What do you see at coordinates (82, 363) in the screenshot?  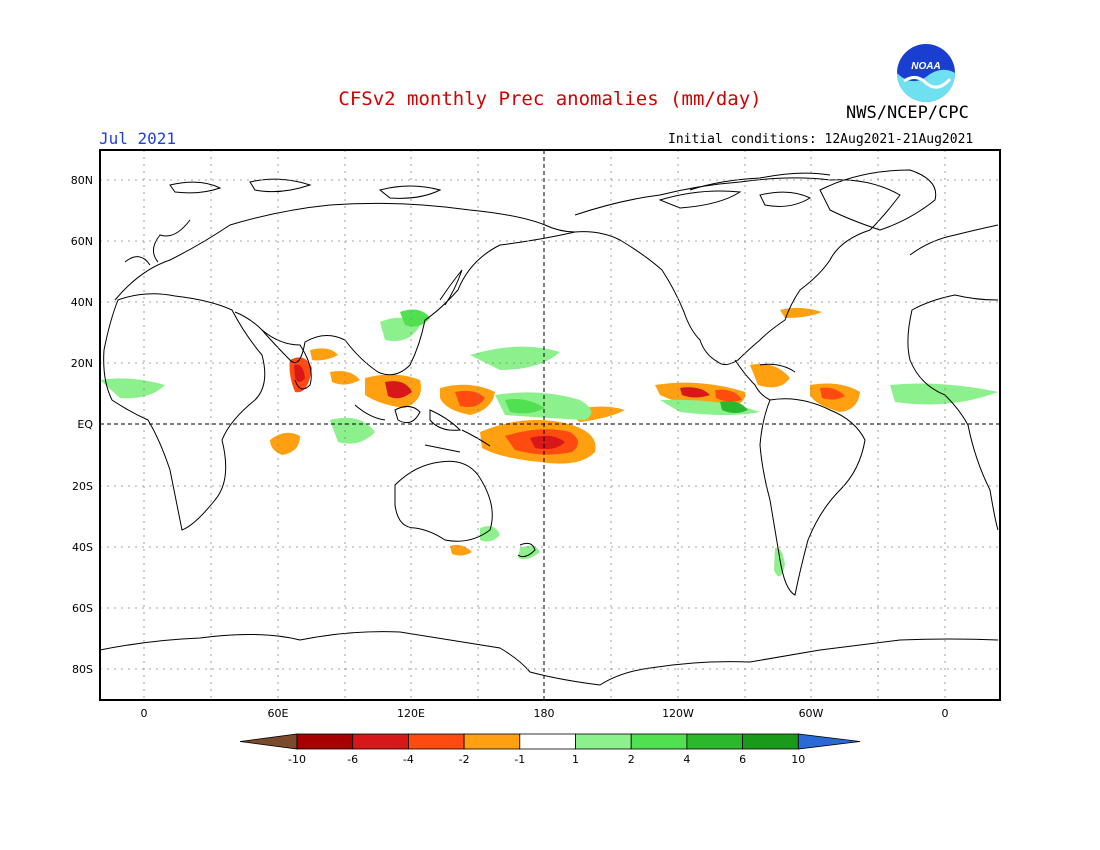 I see `lat-label: 20N` at bounding box center [82, 363].